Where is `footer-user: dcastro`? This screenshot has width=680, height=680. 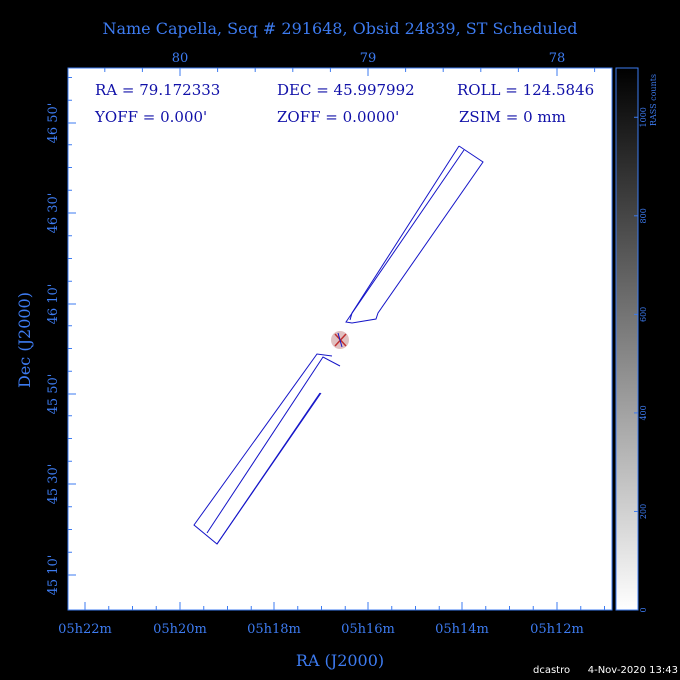 footer-user: dcastro is located at coordinates (551, 670).